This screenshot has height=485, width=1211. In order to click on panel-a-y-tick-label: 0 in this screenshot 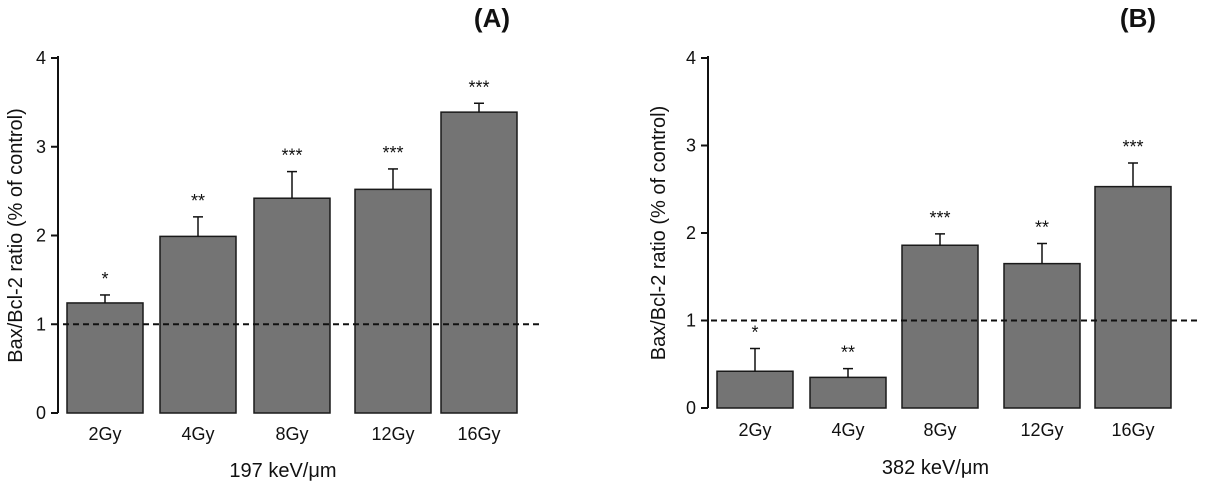, I will do `click(41, 413)`.